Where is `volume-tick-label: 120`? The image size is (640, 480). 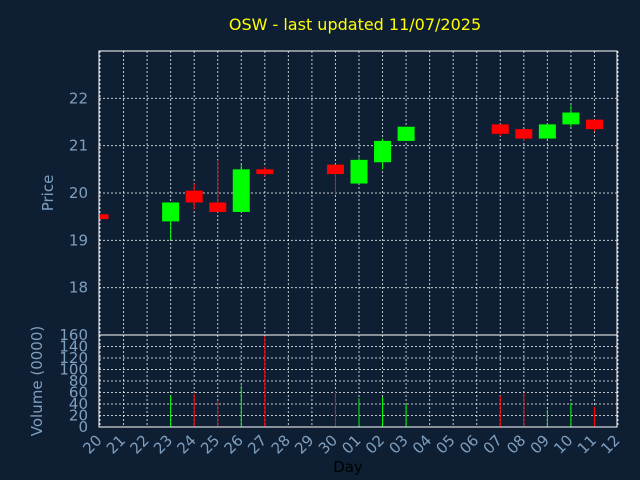
volume-tick-label: 120 is located at coordinates (73, 358).